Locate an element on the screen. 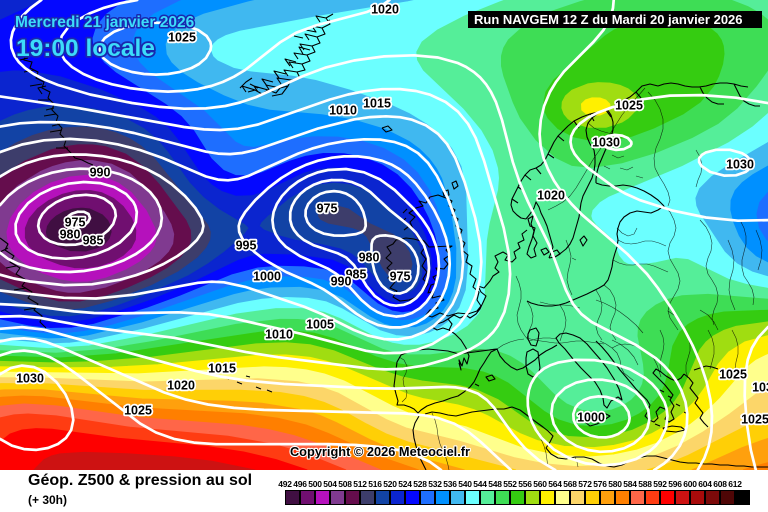 The image size is (768, 512). svg-text: 19:00 locale is located at coordinates (85, 48).